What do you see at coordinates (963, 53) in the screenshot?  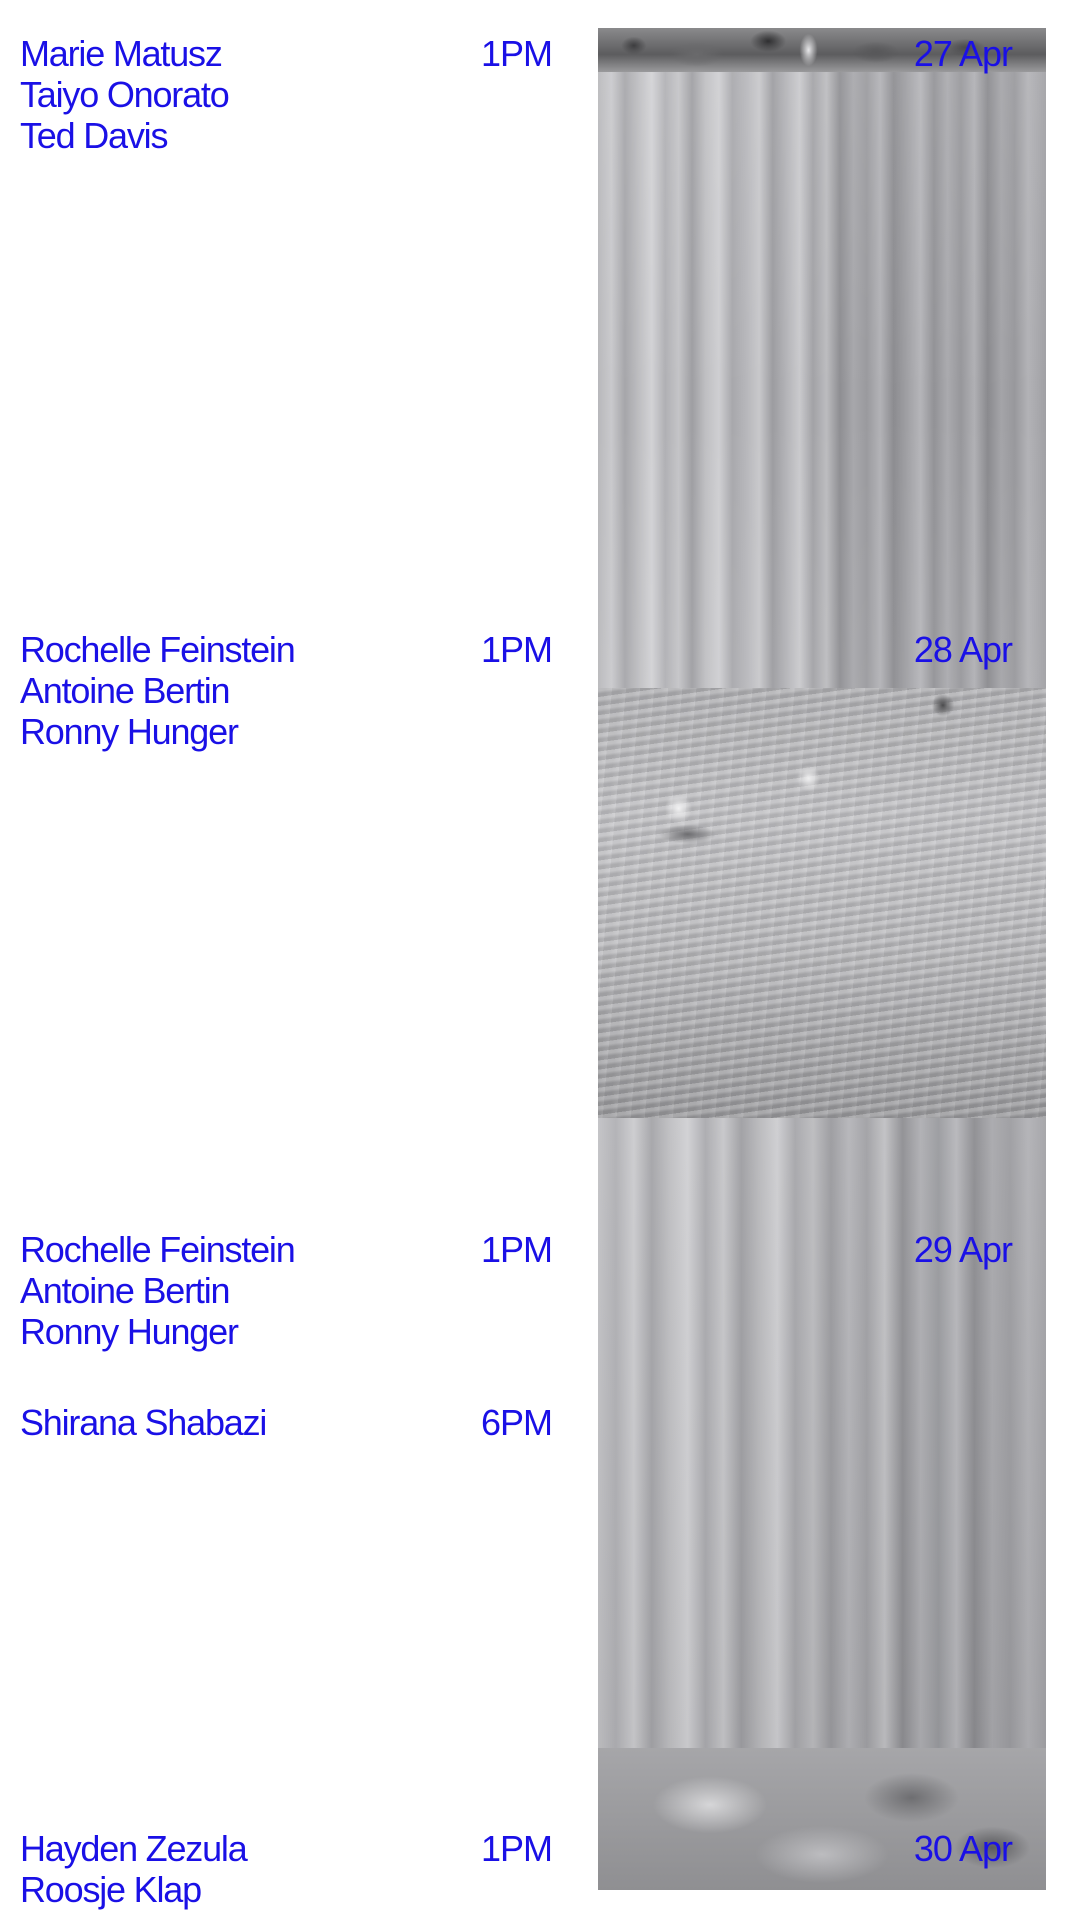 I see `day-date: 27 Apr` at bounding box center [963, 53].